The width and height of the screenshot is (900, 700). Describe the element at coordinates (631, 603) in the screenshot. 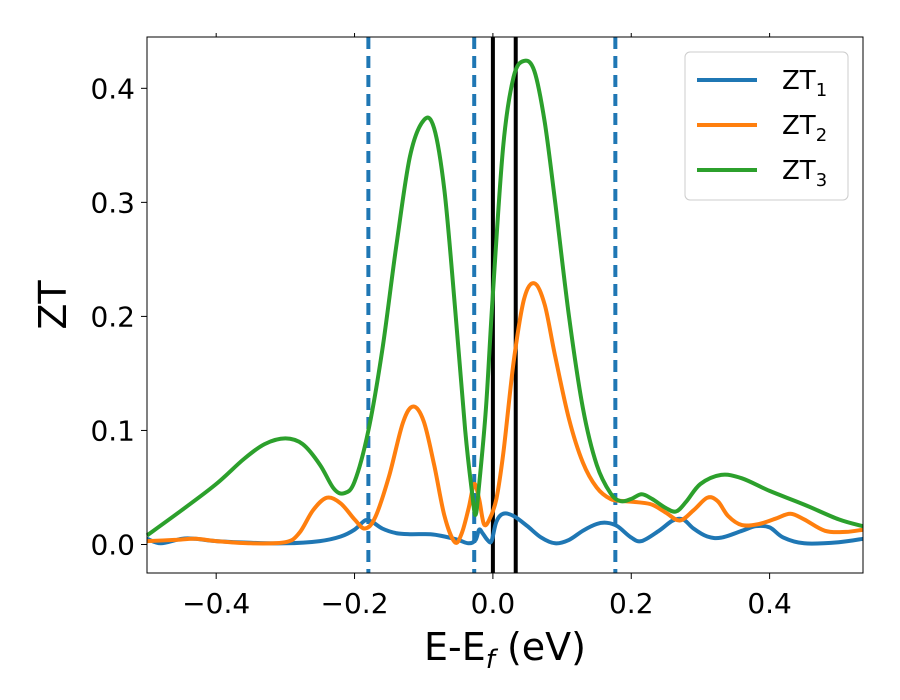

I see `x-tick-label: 0.2` at that location.